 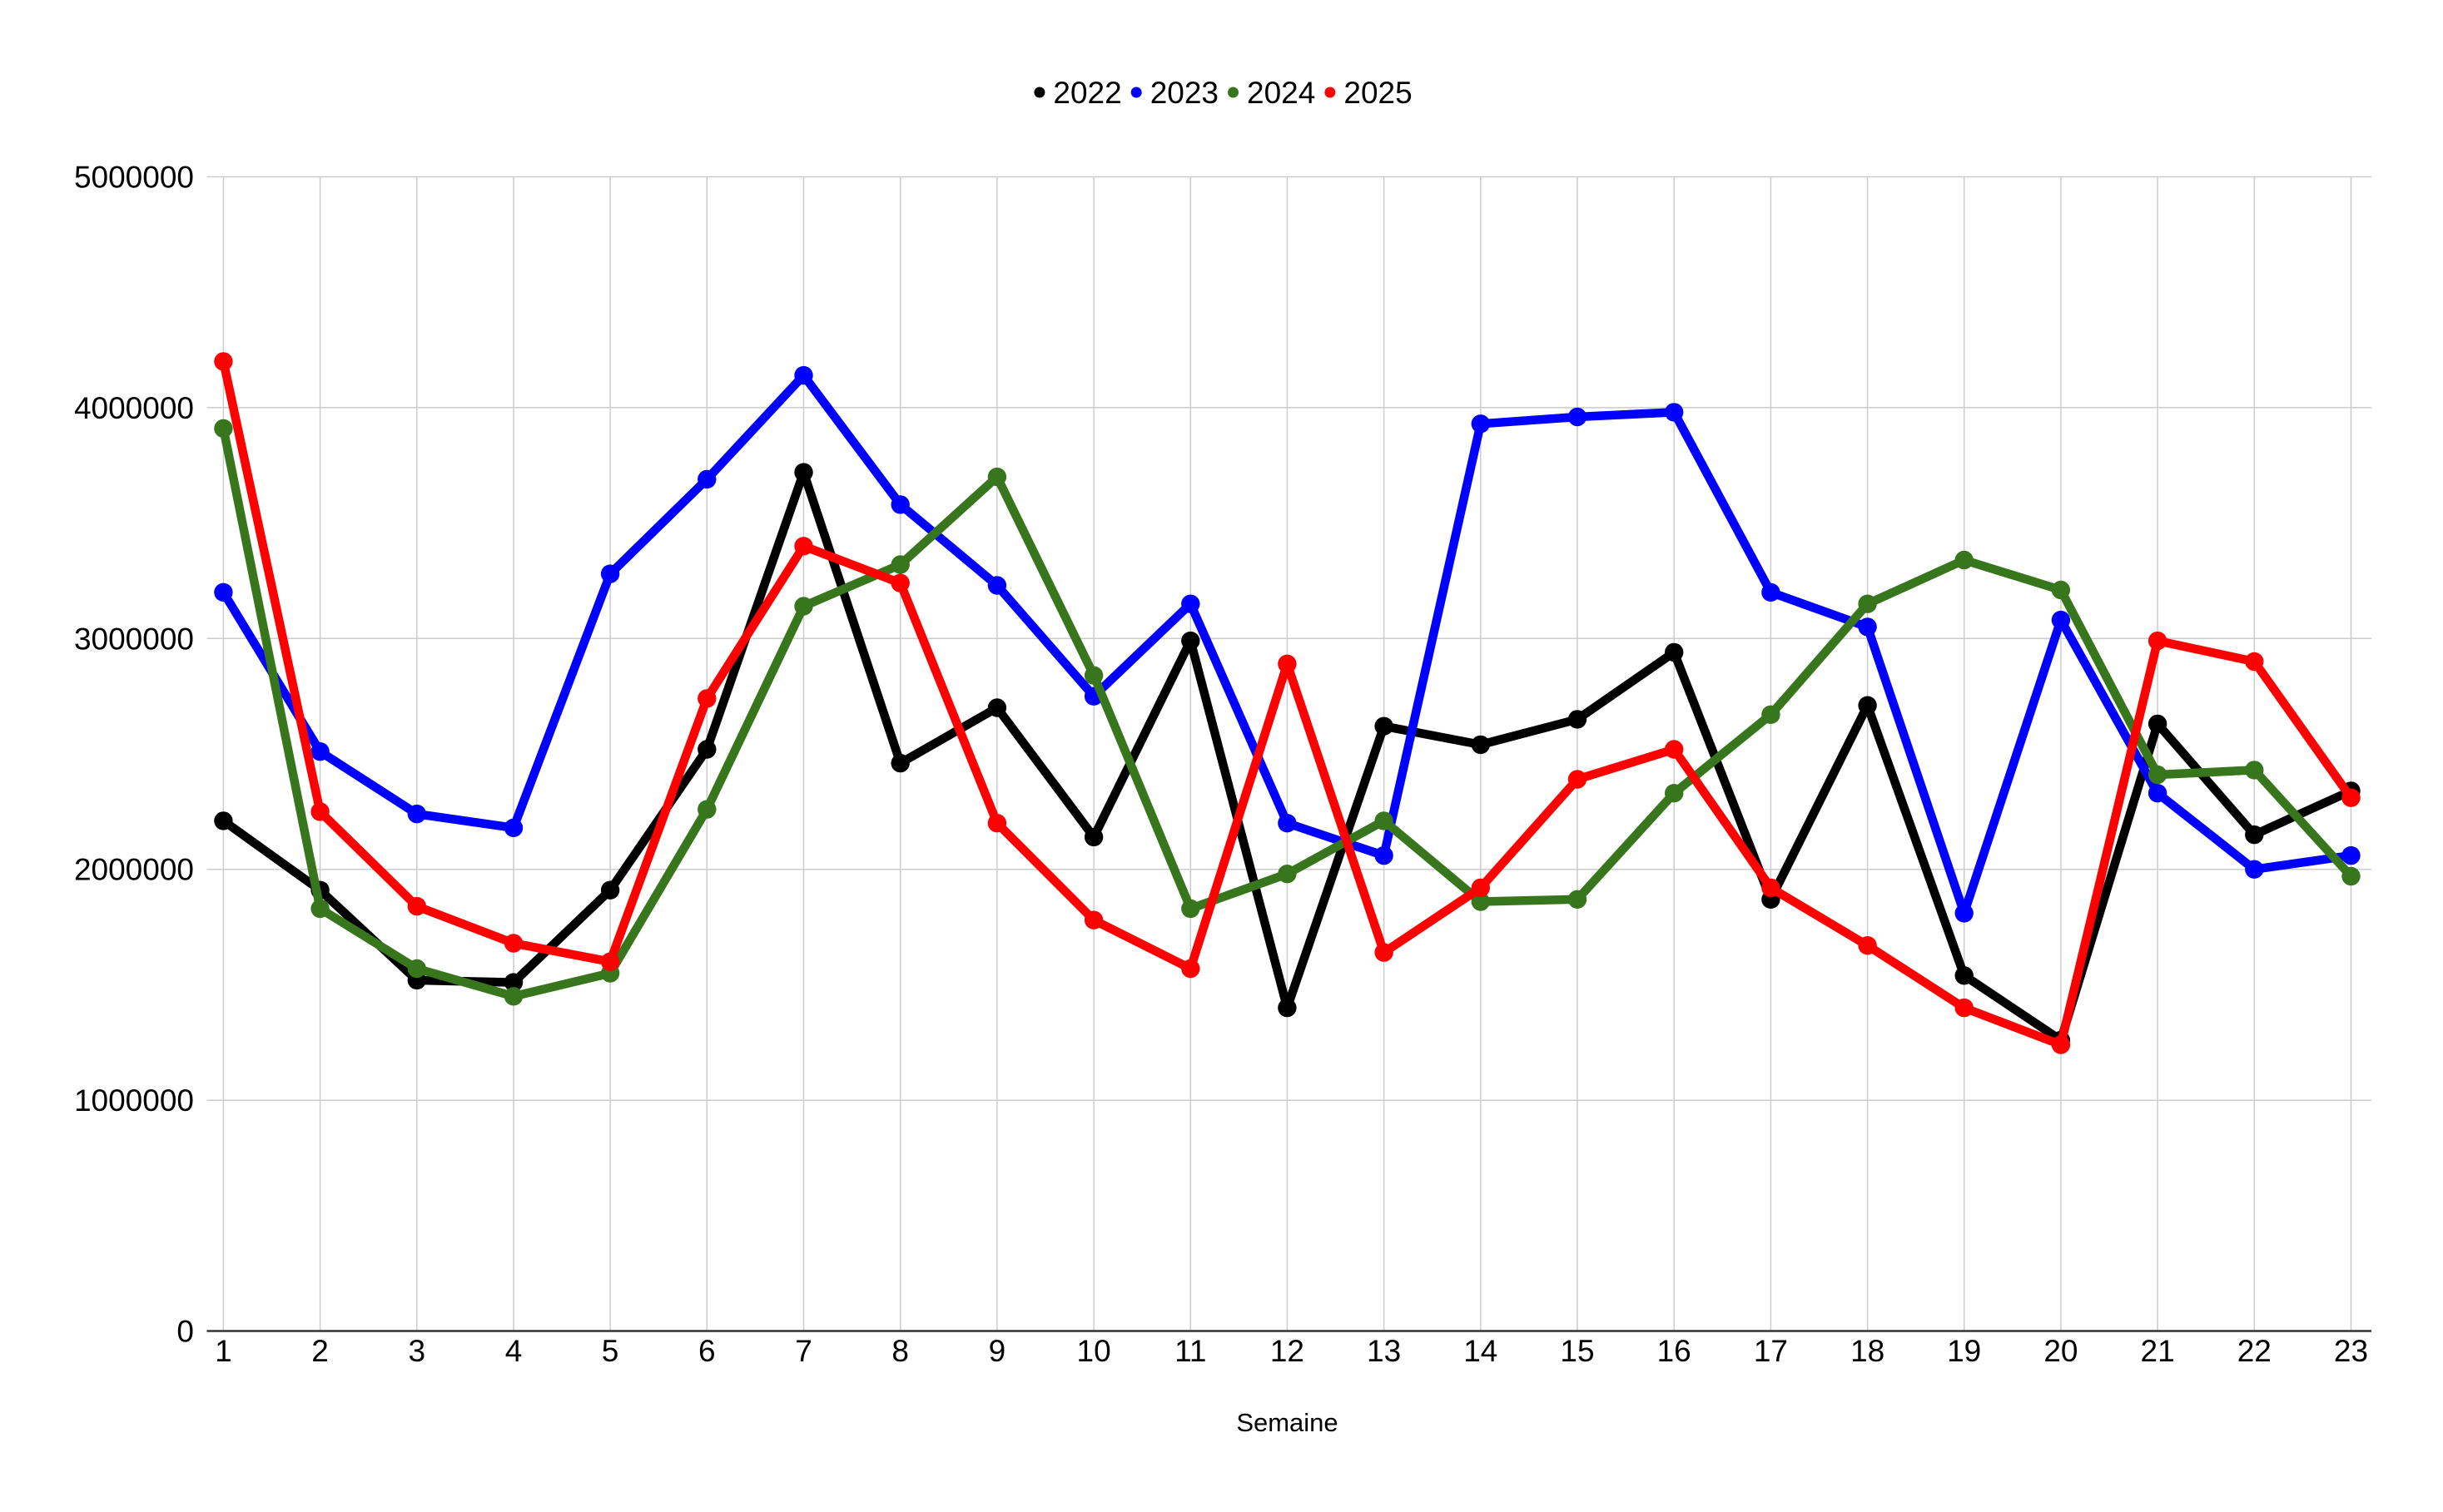 I want to click on svg-text: 20, so click(x=2060, y=1351).